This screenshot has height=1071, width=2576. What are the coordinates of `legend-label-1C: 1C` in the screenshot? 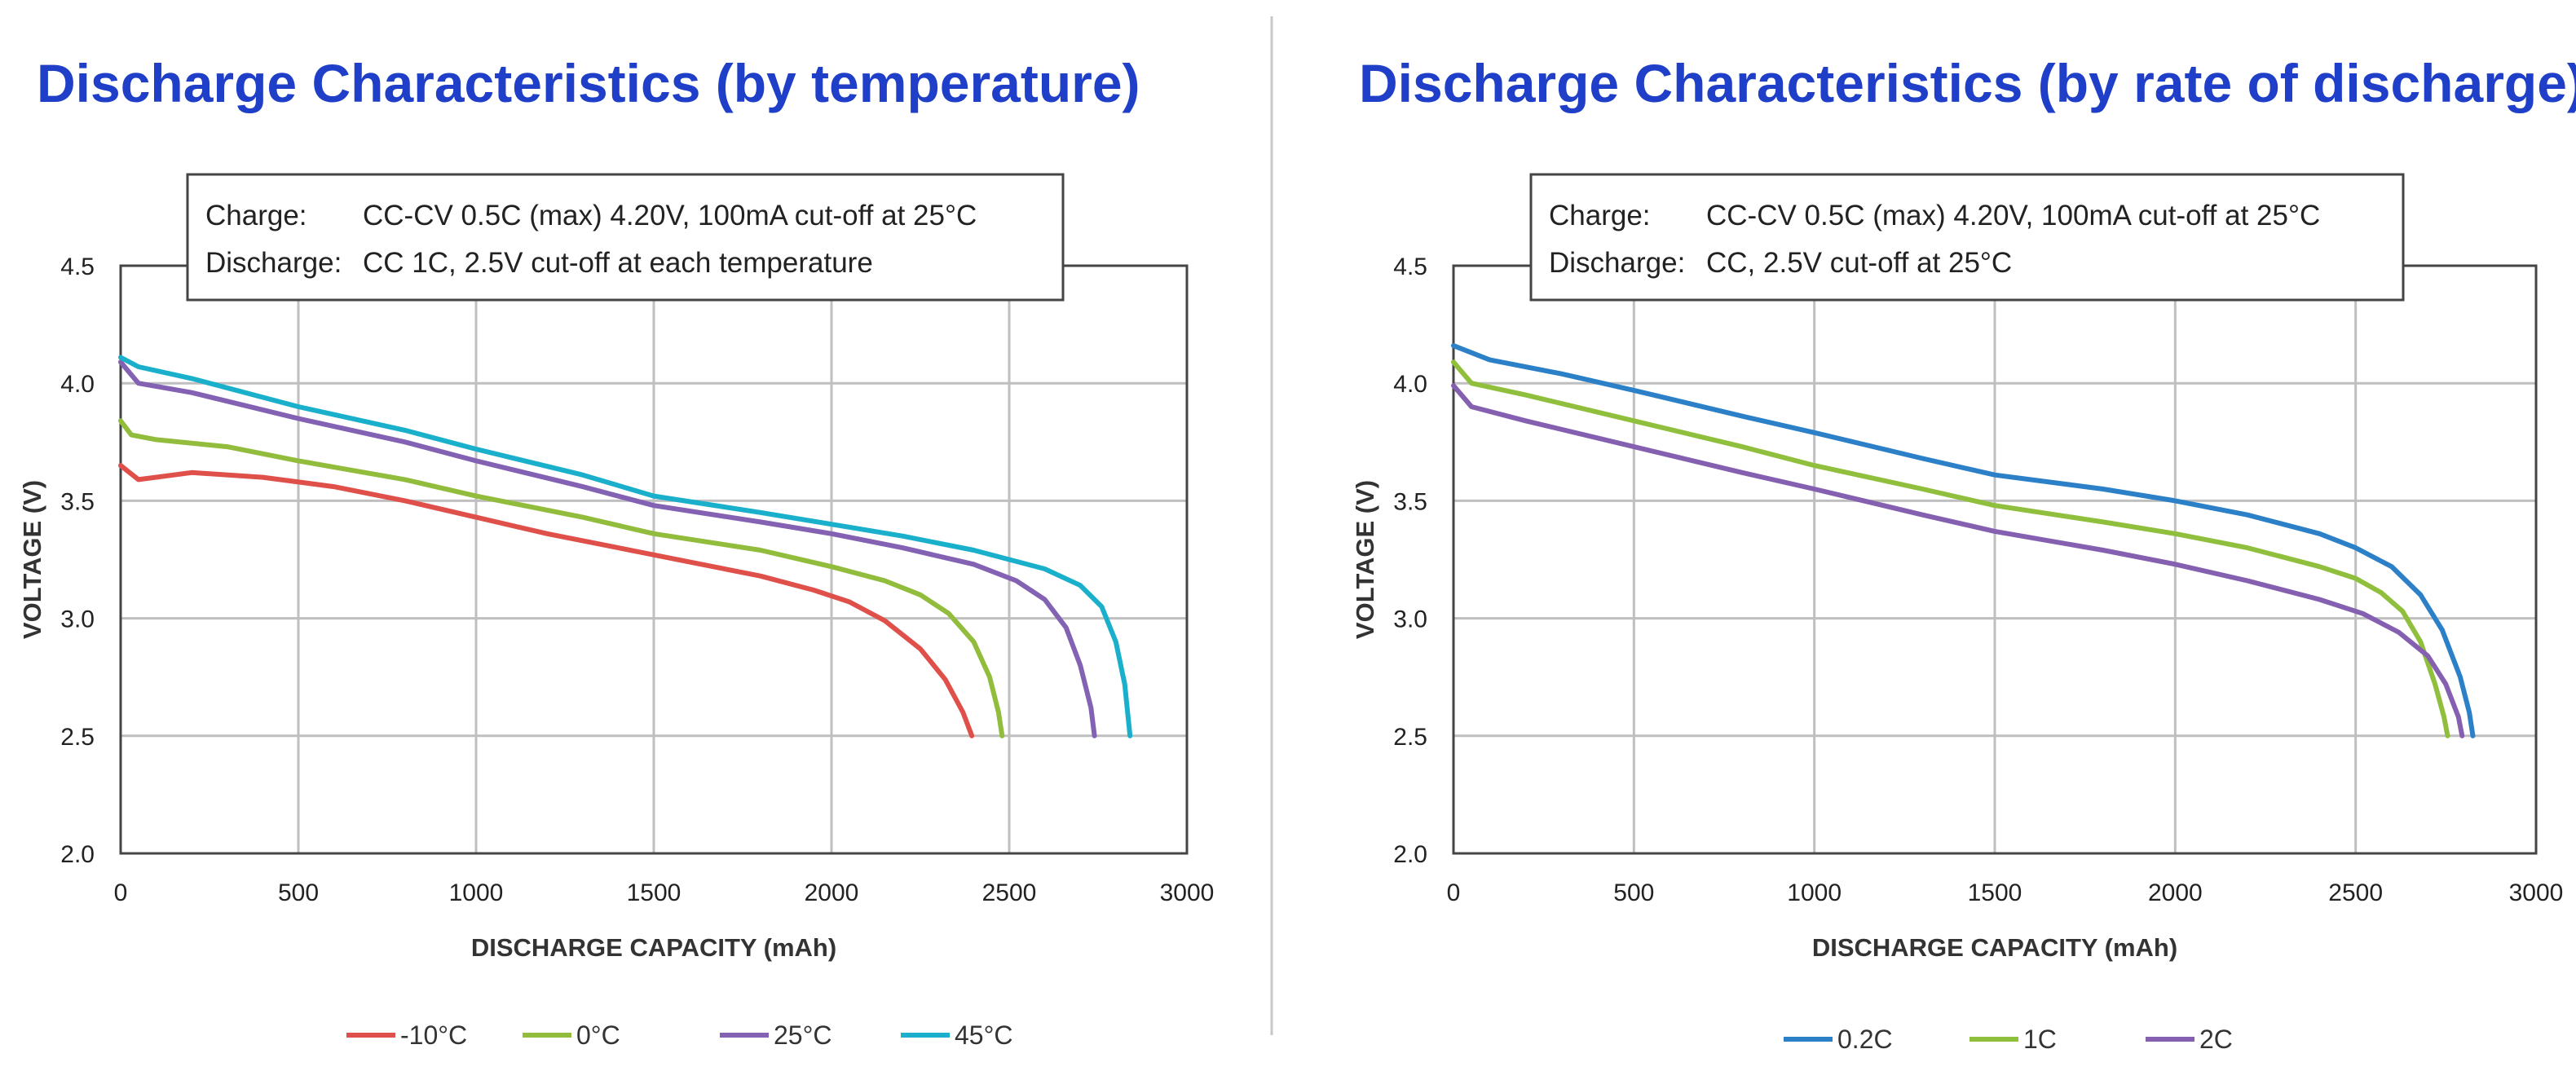 It's located at (2040, 1040).